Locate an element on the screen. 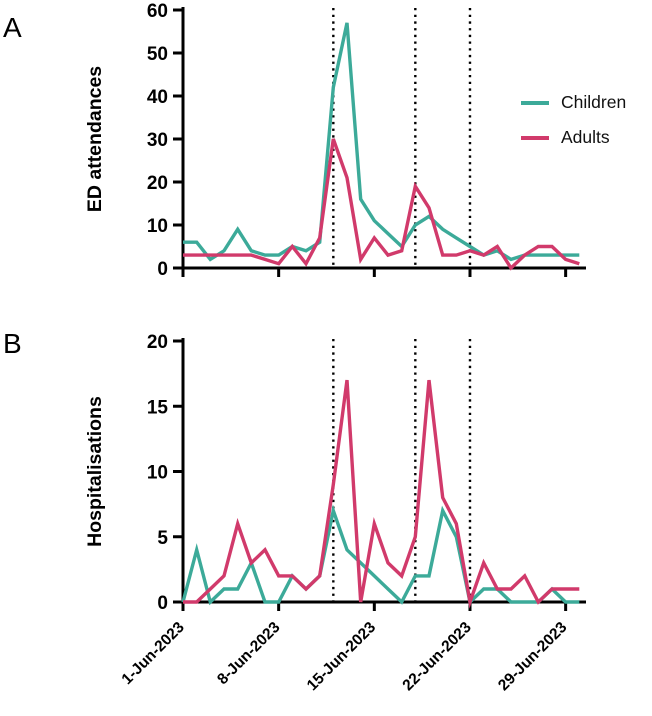 The image size is (652, 716). x-axis-date-label: 15-Jun-2023 is located at coordinates (342, 657).